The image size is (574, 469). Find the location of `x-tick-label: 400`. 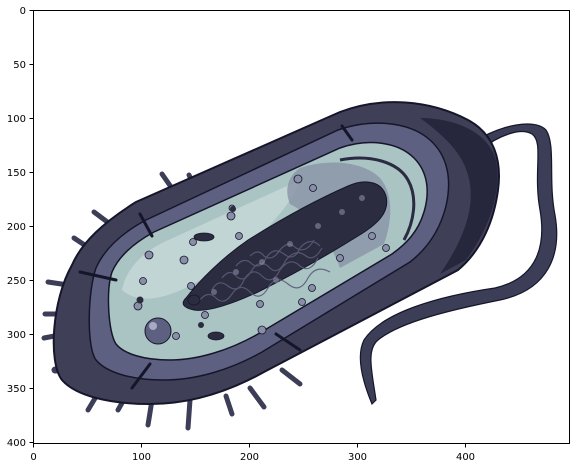

x-tick-label: 400 is located at coordinates (465, 457).